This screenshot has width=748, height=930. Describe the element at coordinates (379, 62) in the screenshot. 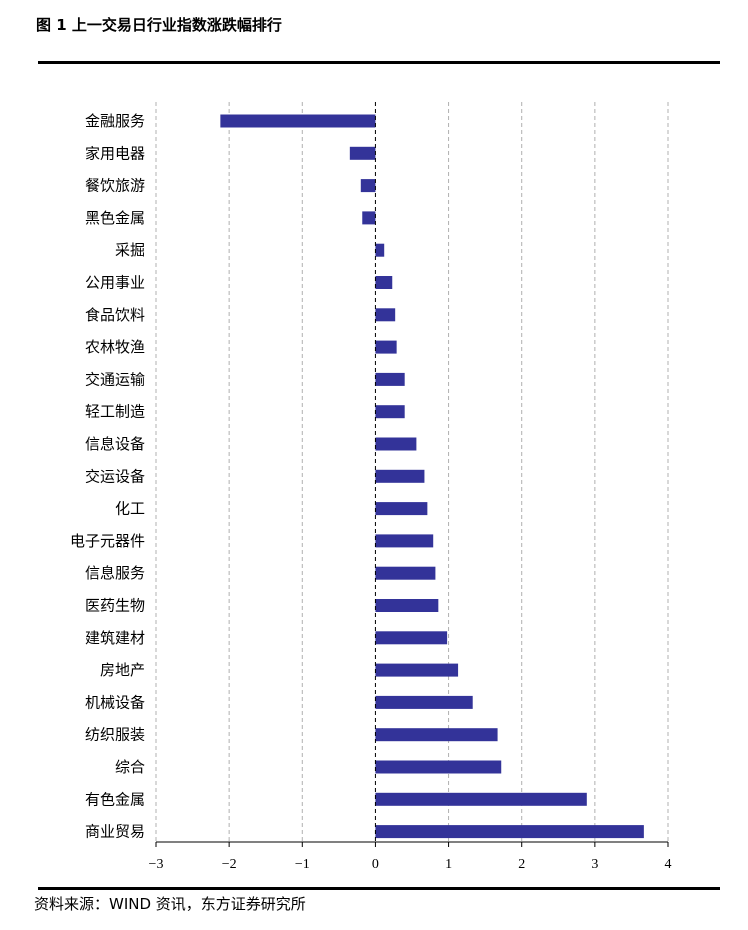

I see `top-rule` at that location.